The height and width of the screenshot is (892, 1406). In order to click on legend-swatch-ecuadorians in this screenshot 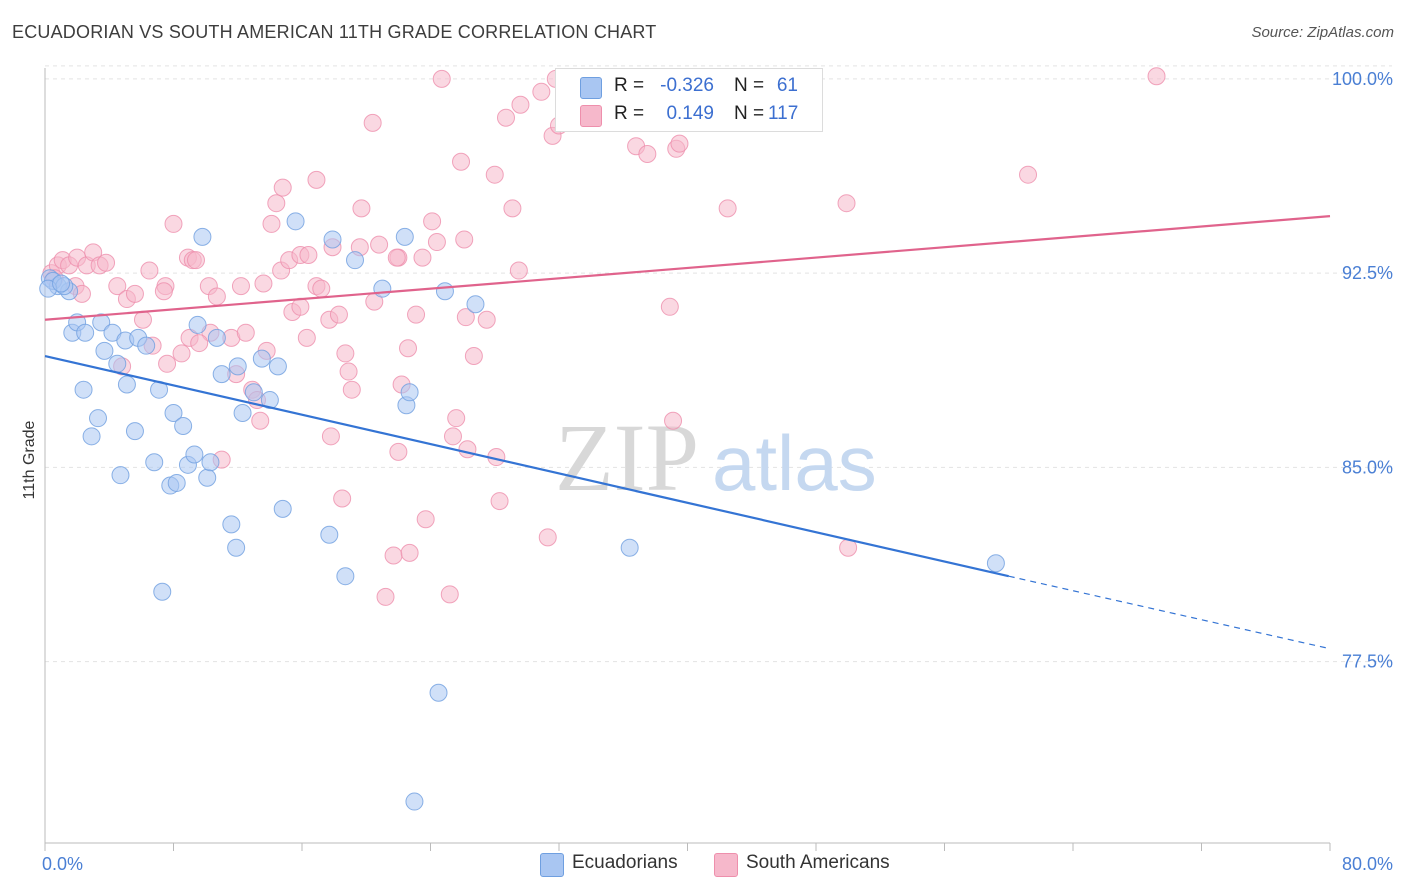, I will do `click(591, 88)`.